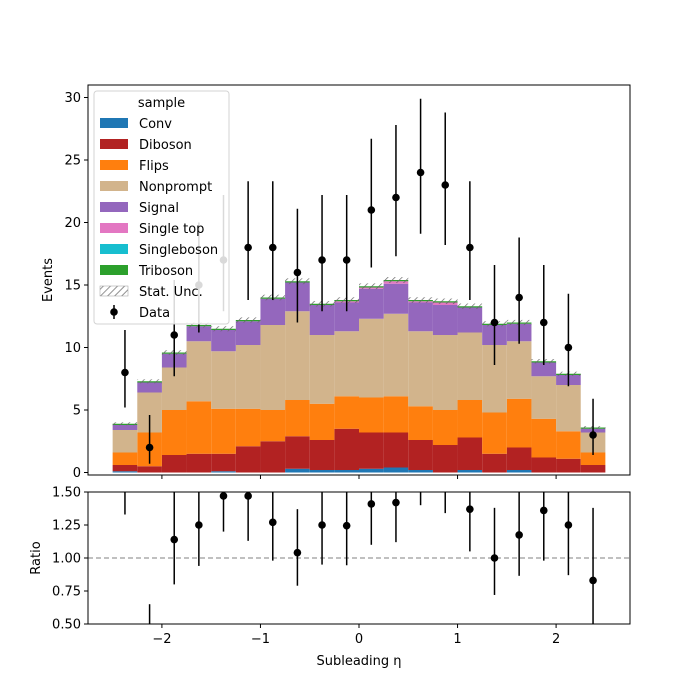 The height and width of the screenshot is (700, 700). What do you see at coordinates (66, 592) in the screenshot?
I see `ratio-y-tick-label: 0.75` at bounding box center [66, 592].